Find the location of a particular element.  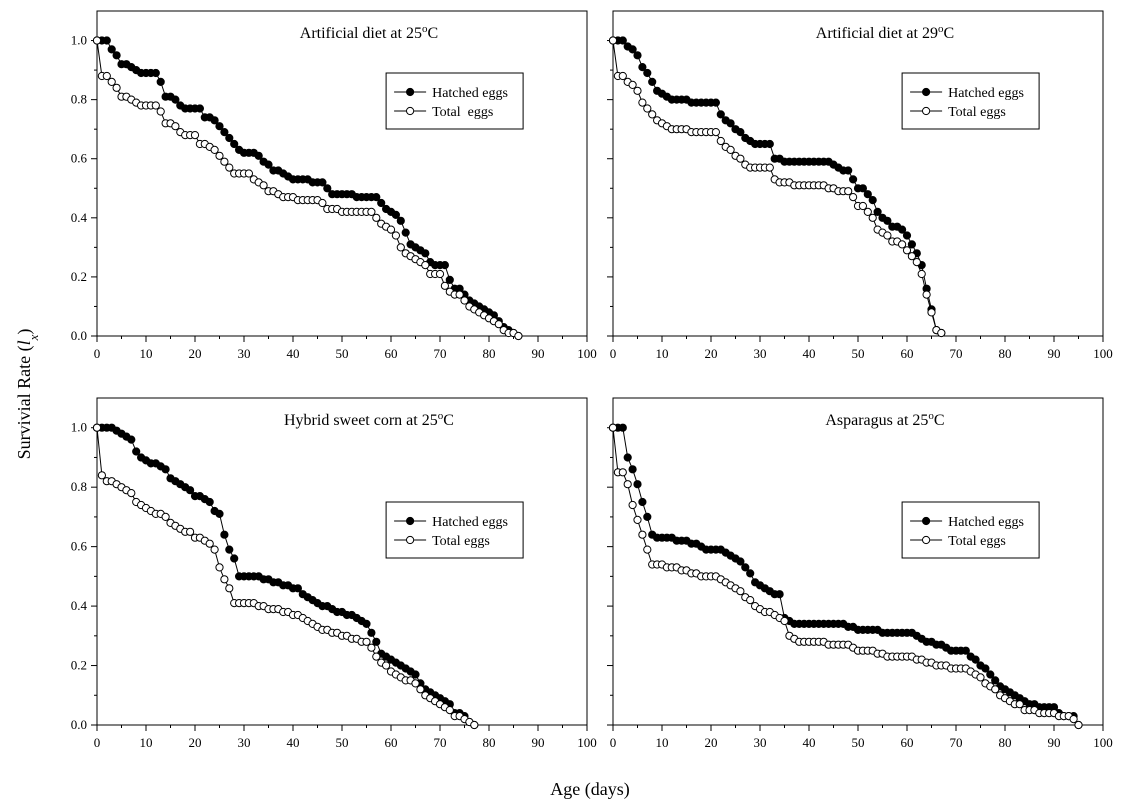

x-tick-label: 80 is located at coordinates (1005, 353).